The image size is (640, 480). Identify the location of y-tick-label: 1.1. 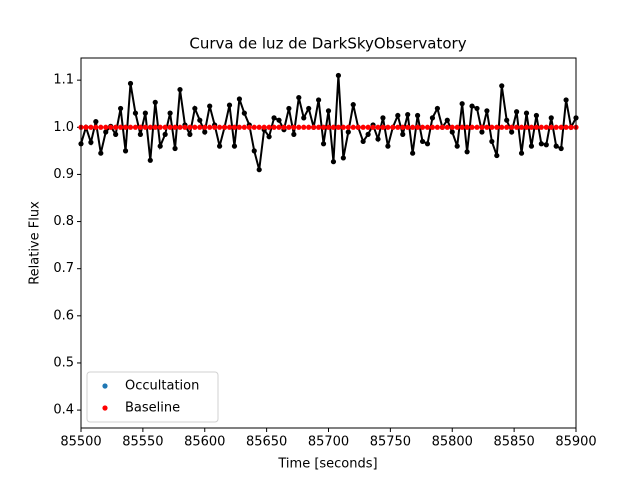
(63, 80).